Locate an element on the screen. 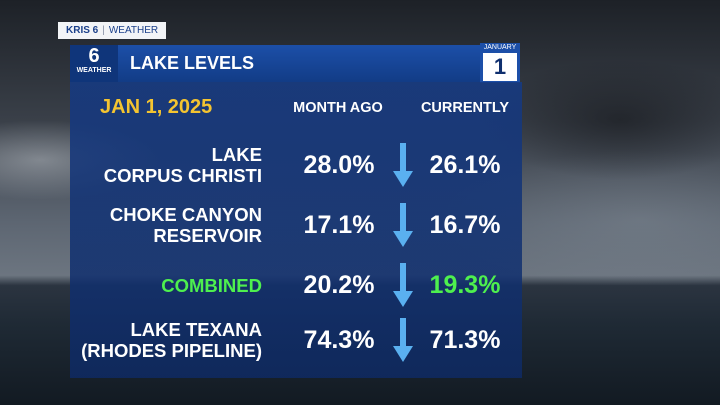 This screenshot has height=405, width=720. row-name: CHOKE CANYON RESERVOIR is located at coordinates (162, 225).